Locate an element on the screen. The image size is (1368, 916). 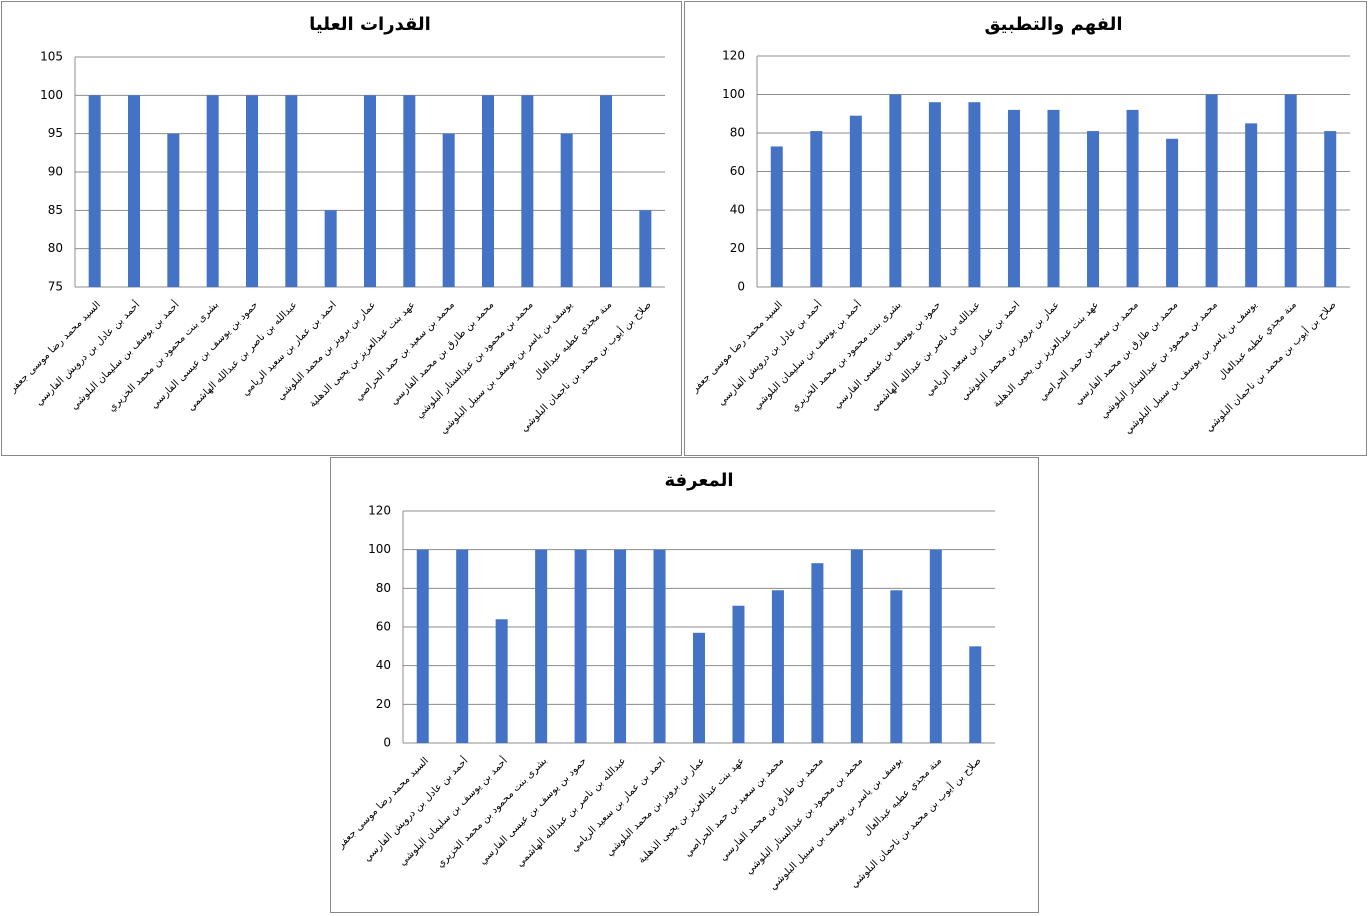
y-tick-label: 75 is located at coordinates (55, 287).